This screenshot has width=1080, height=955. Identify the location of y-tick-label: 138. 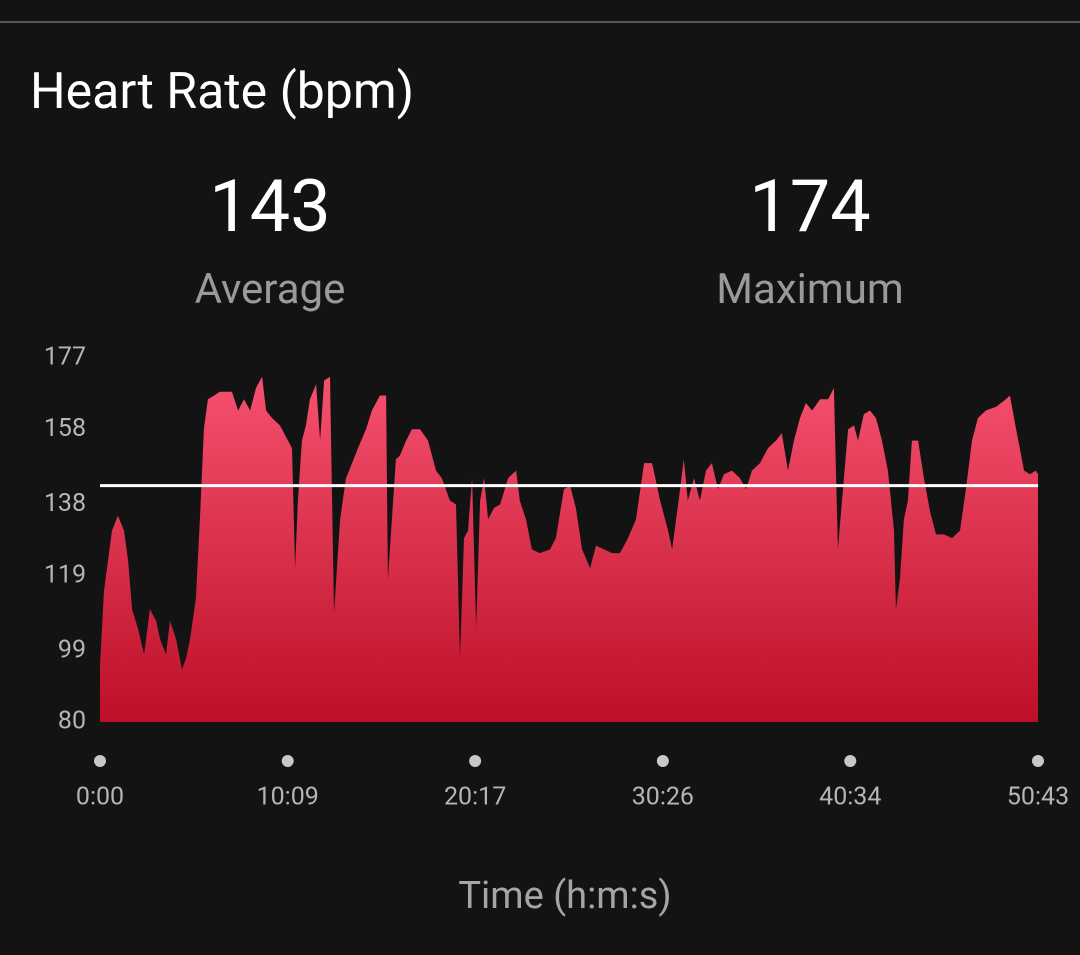
(65, 503).